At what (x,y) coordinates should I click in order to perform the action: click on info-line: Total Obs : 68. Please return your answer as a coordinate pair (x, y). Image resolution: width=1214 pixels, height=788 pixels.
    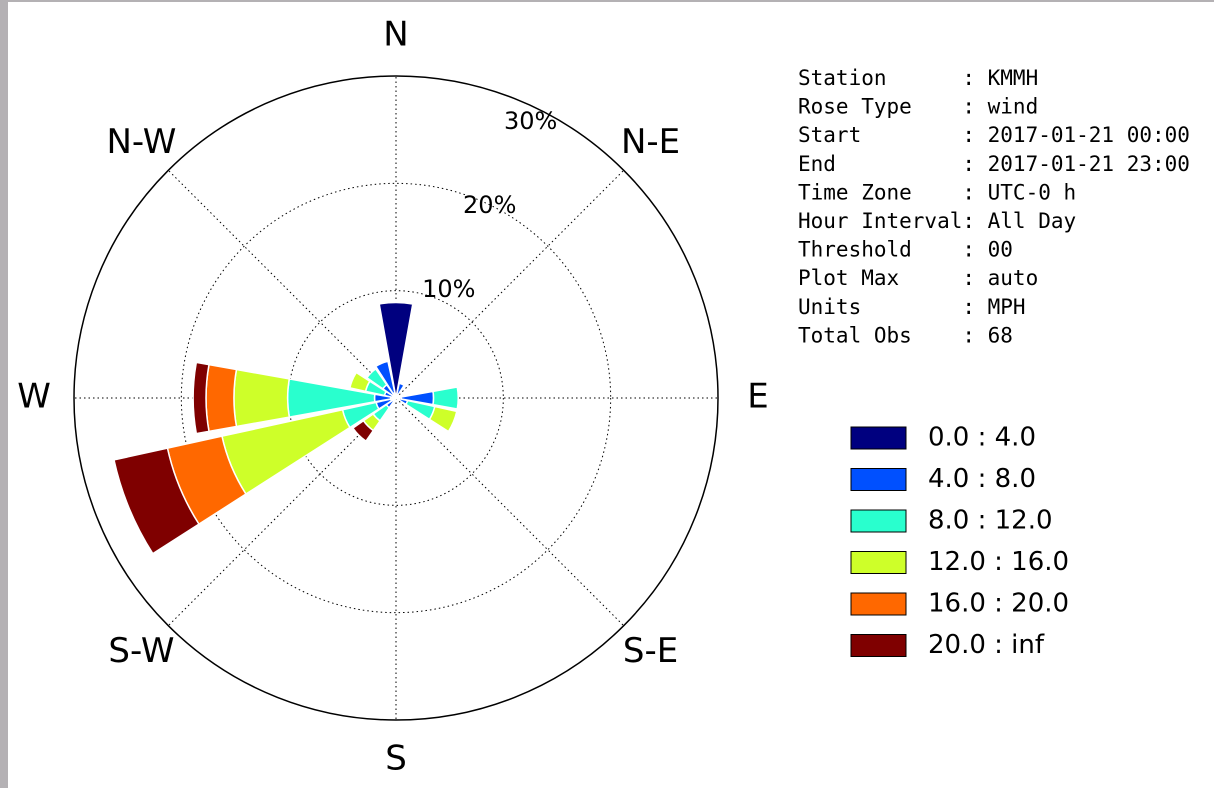
    Looking at the image, I should click on (905, 335).